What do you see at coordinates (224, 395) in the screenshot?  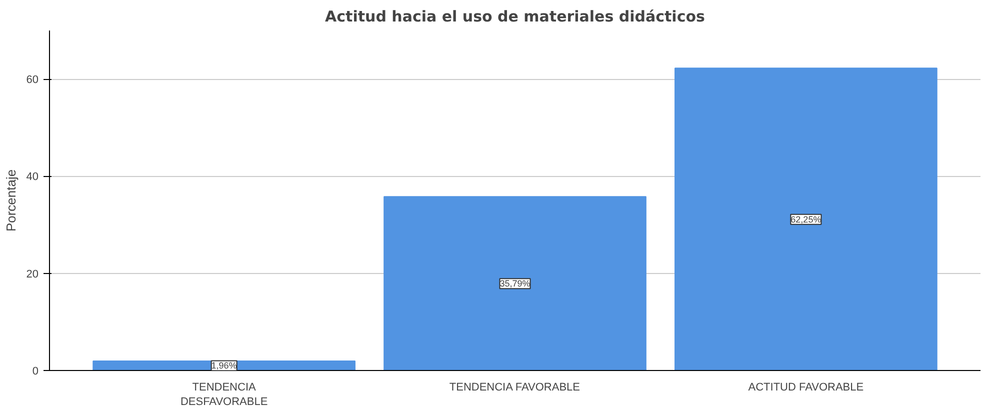 I see `x-tick-label: TENDENCIA DESFAVORABLE` at bounding box center [224, 395].